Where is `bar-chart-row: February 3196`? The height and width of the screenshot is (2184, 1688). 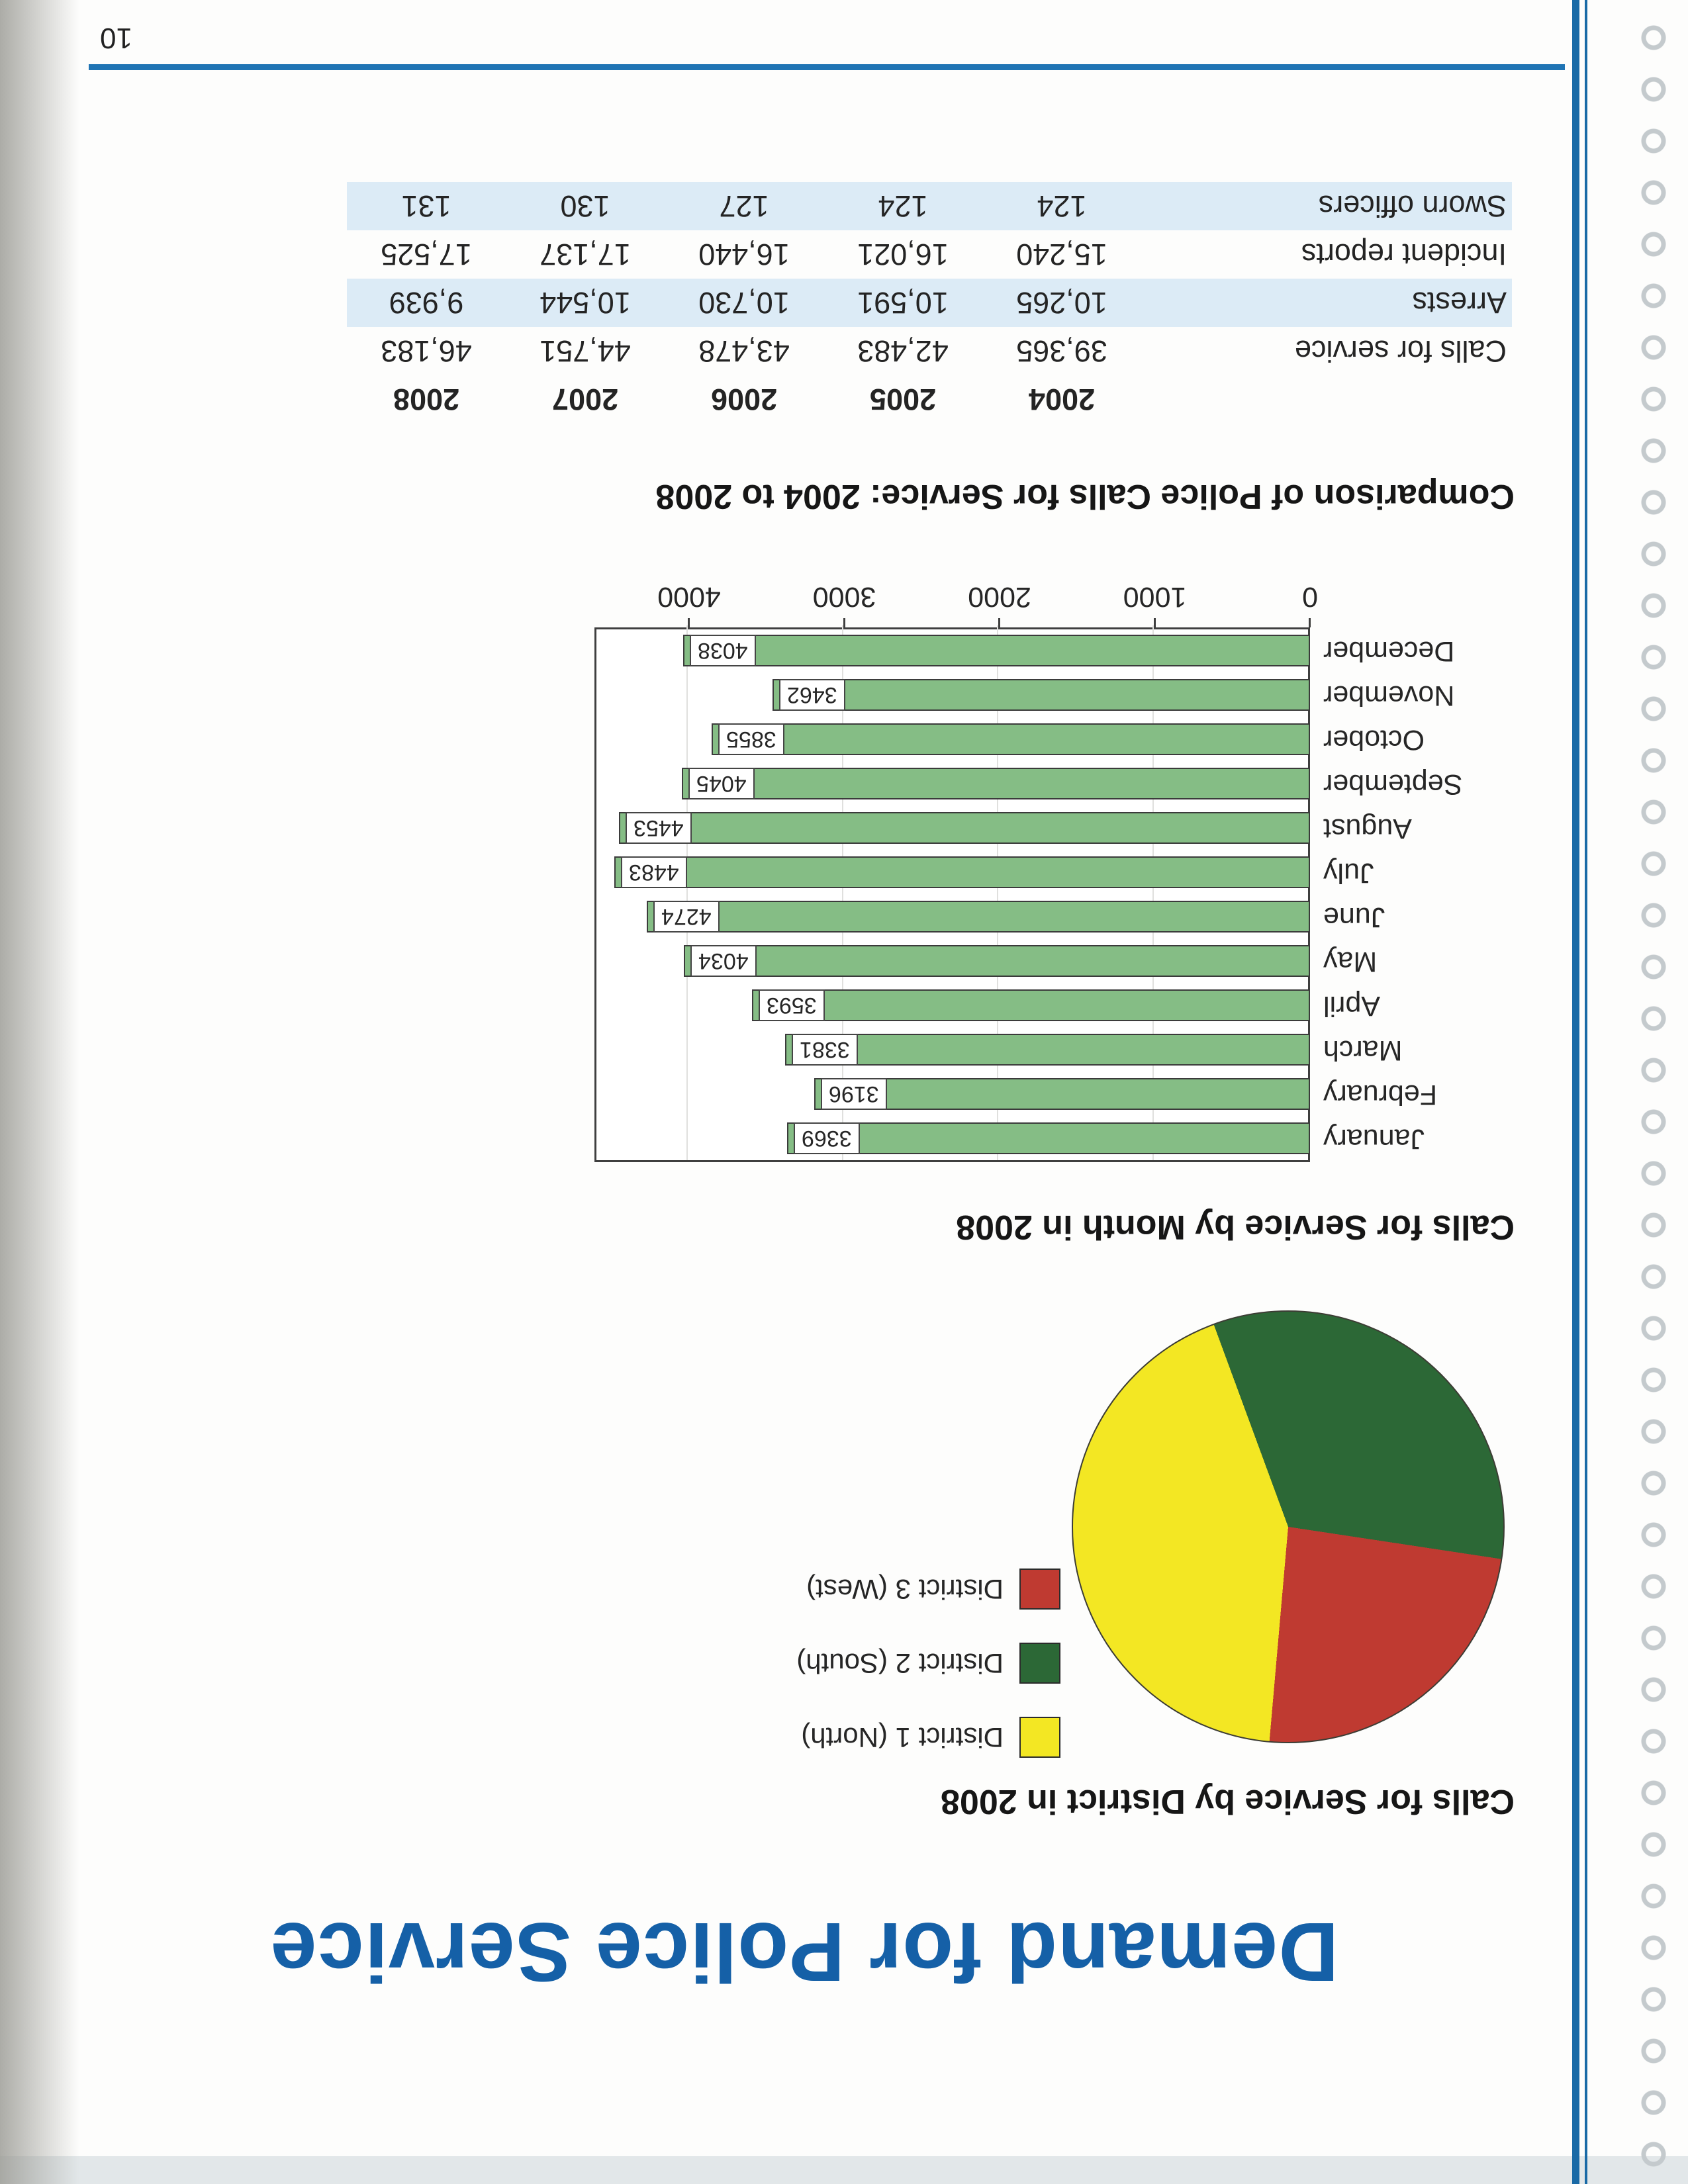 bar-chart-row: February 3196 is located at coordinates (1036, 1094).